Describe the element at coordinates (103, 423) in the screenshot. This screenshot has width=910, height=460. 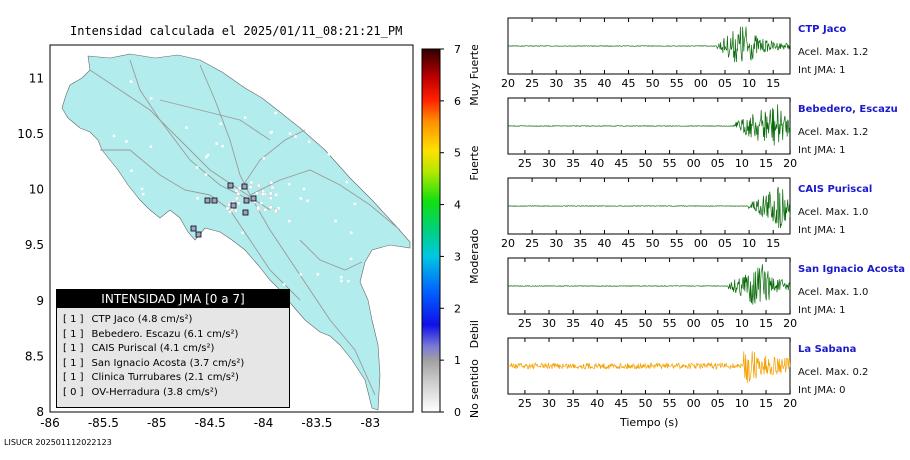
I see `map-x-tick-label: -85.5` at that location.